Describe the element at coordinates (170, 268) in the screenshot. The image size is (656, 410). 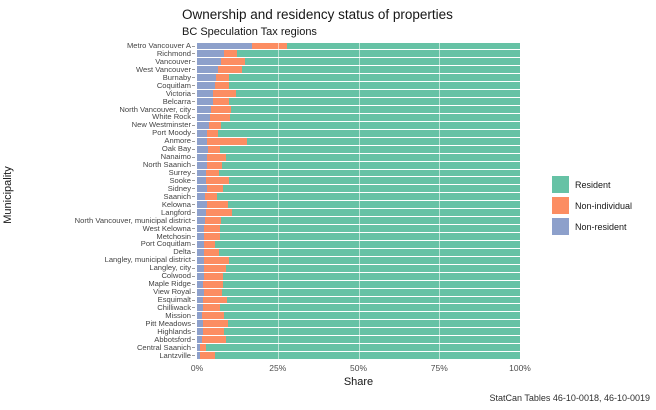
I see `y-axis-label: Langley, city` at that location.